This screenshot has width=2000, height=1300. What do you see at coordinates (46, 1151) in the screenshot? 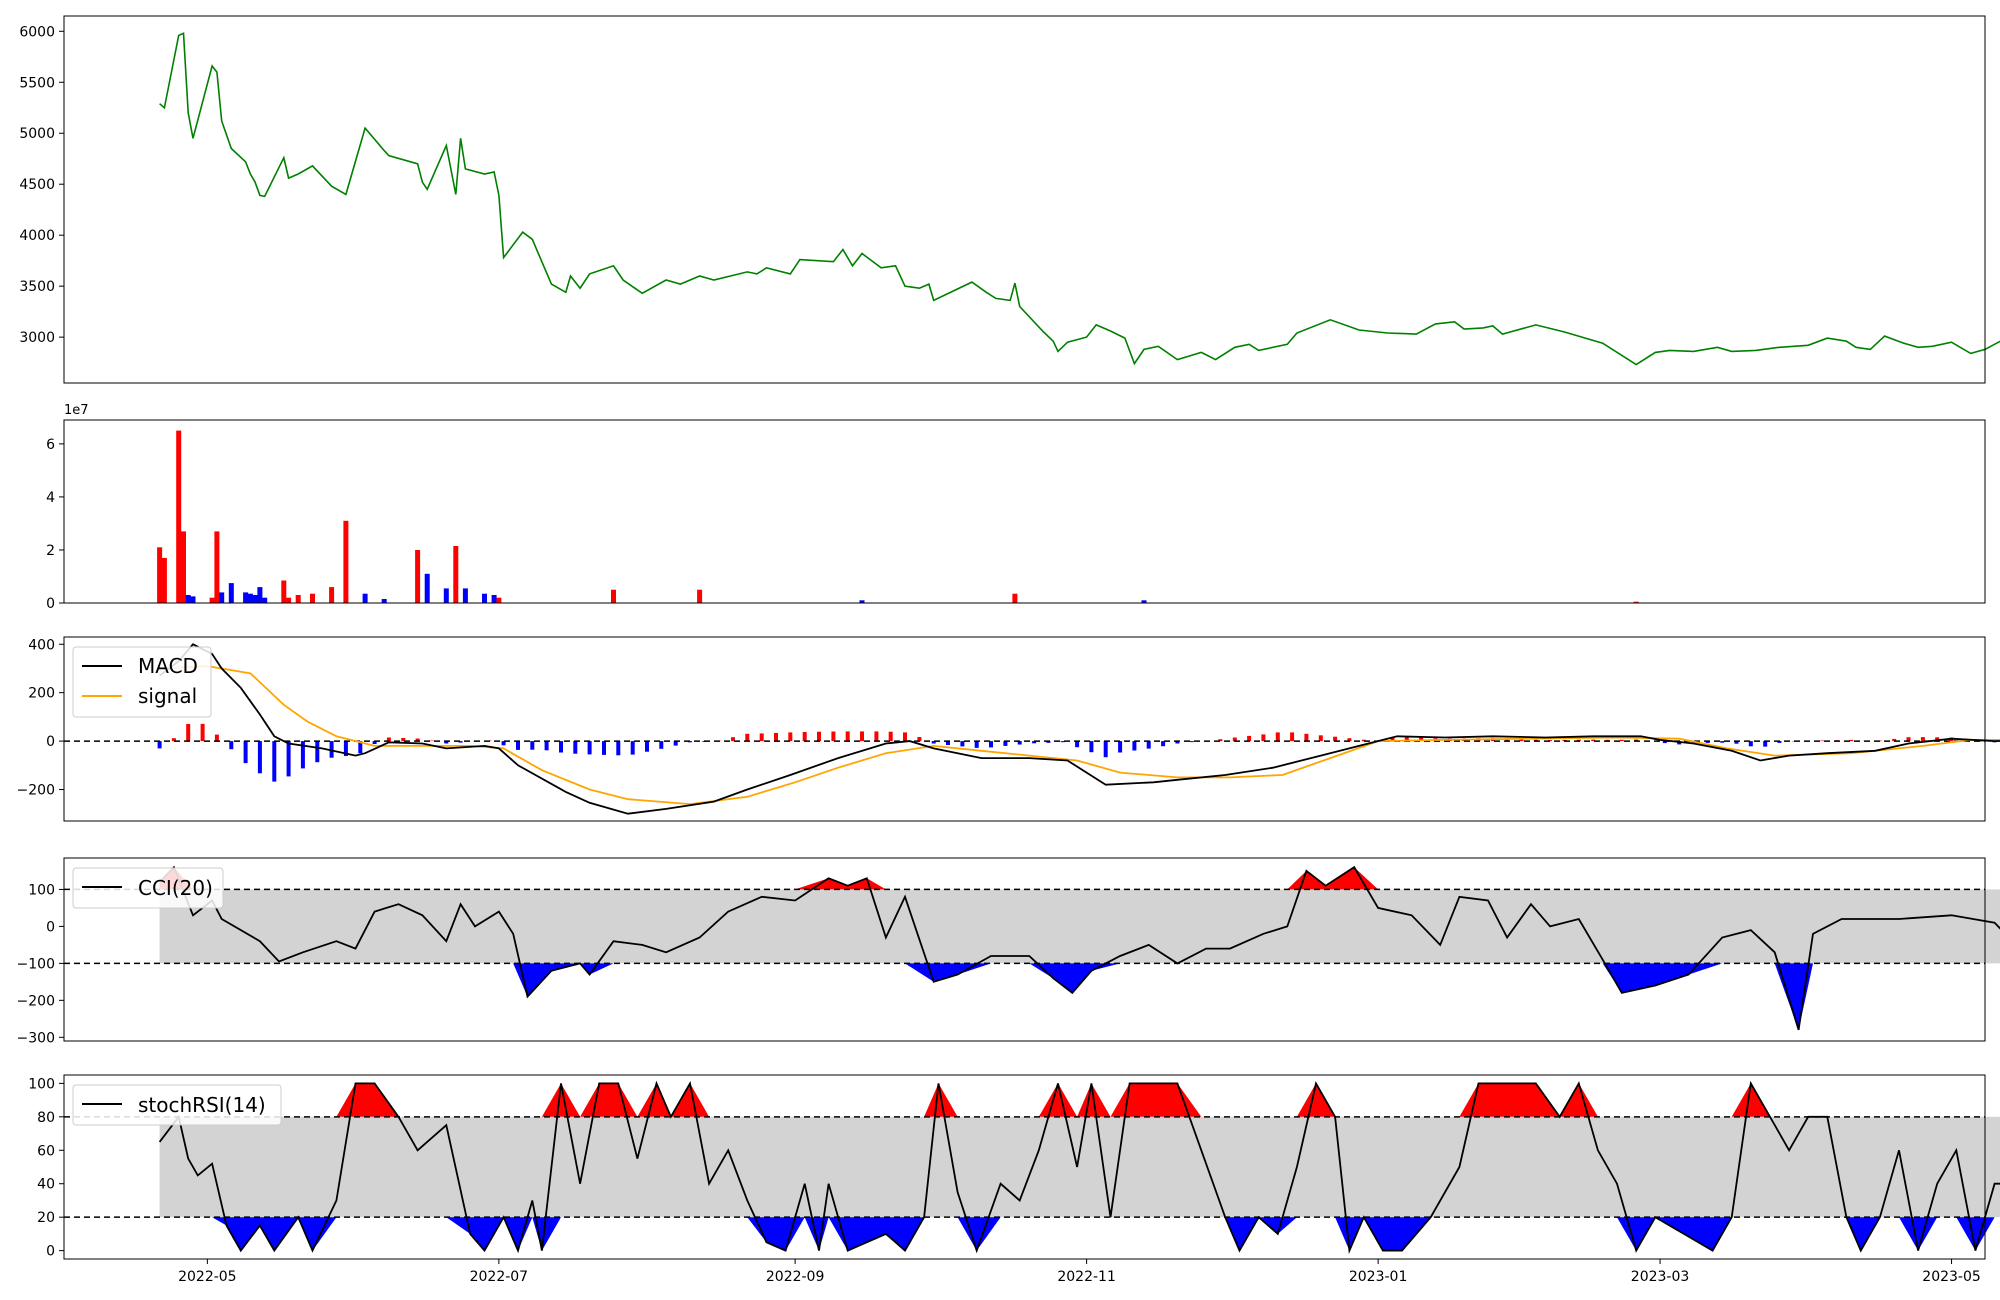
I see `stochrsi-ytick-label: 60` at bounding box center [46, 1151].